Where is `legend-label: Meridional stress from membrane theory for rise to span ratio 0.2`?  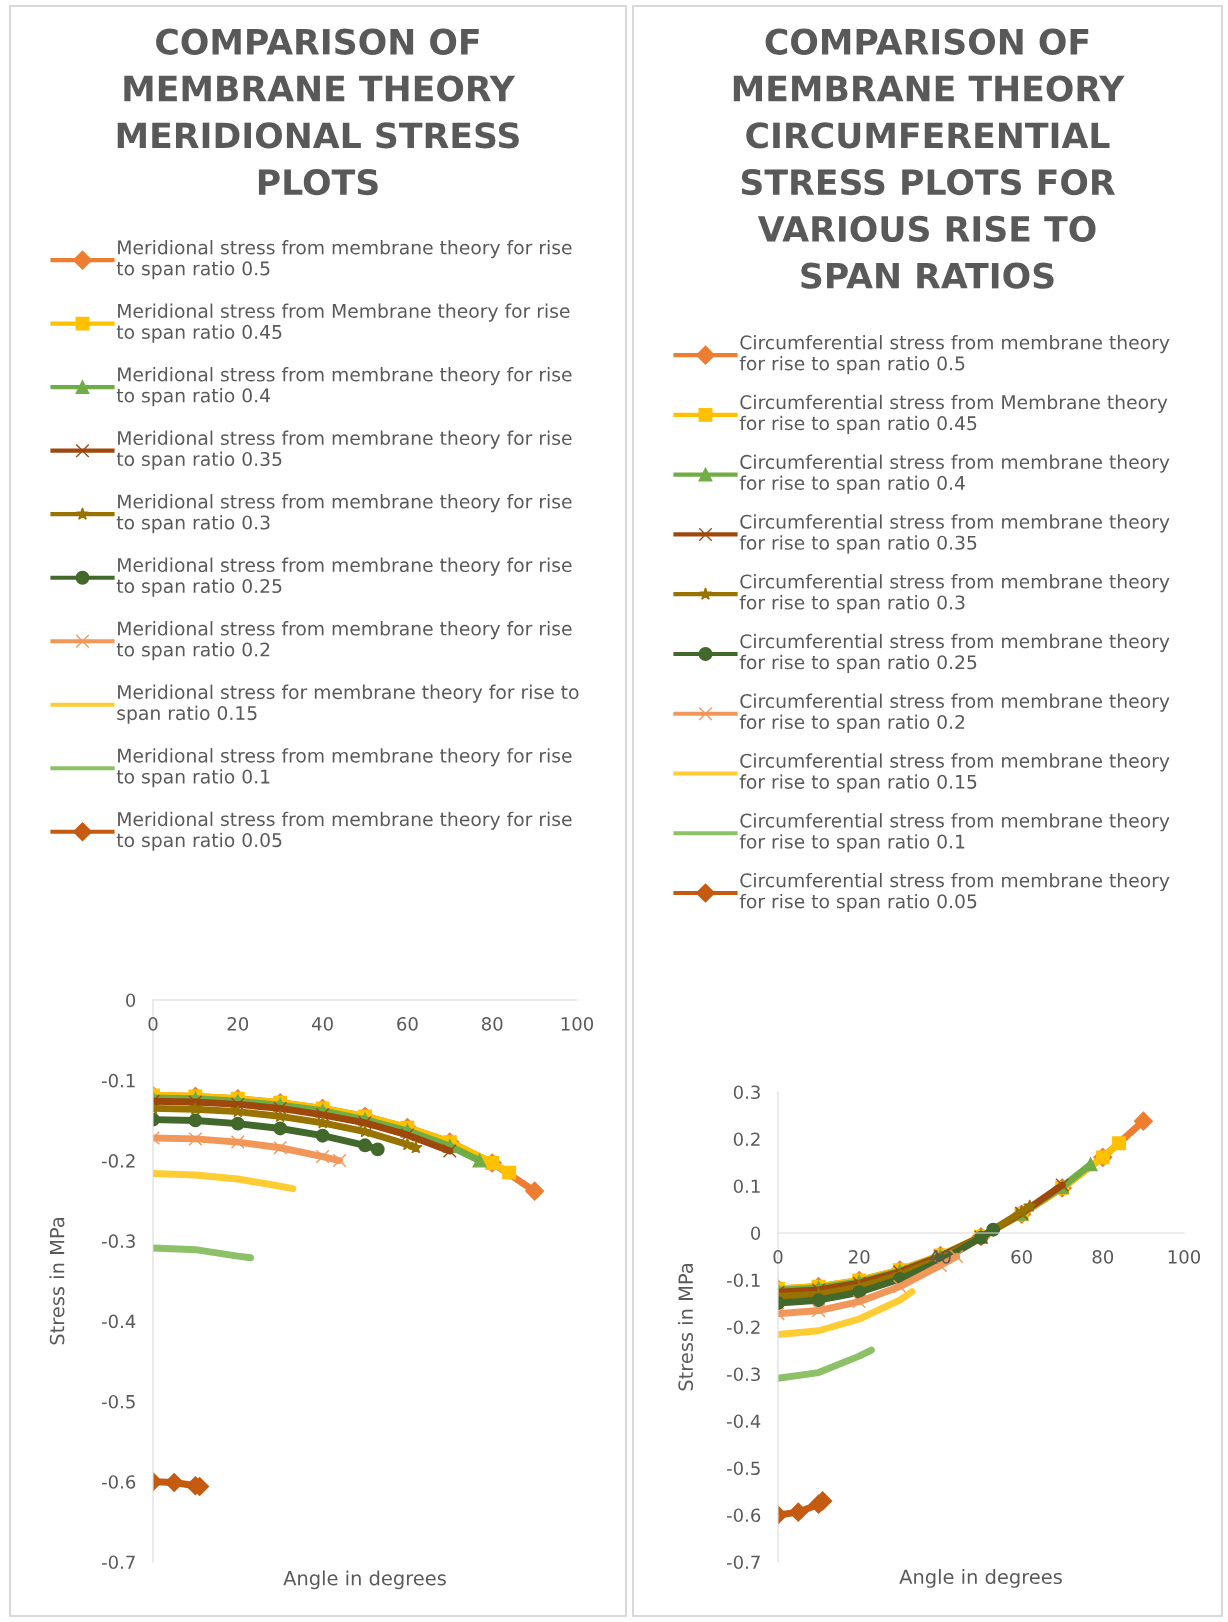
legend-label: Meridional stress from membrane theory for rise to span ratio 0.2 is located at coordinates (344, 641).